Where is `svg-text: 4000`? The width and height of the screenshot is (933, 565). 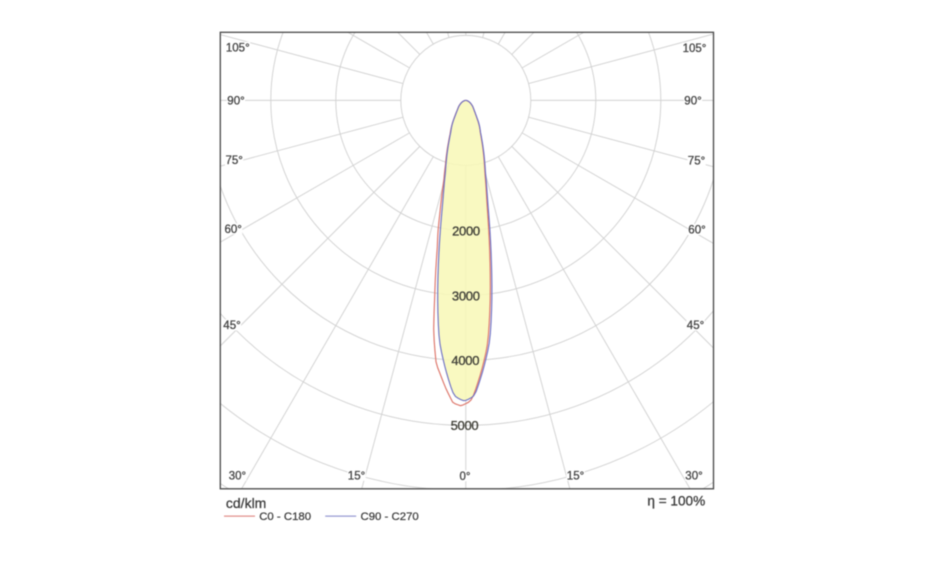 svg-text: 4000 is located at coordinates (465, 360).